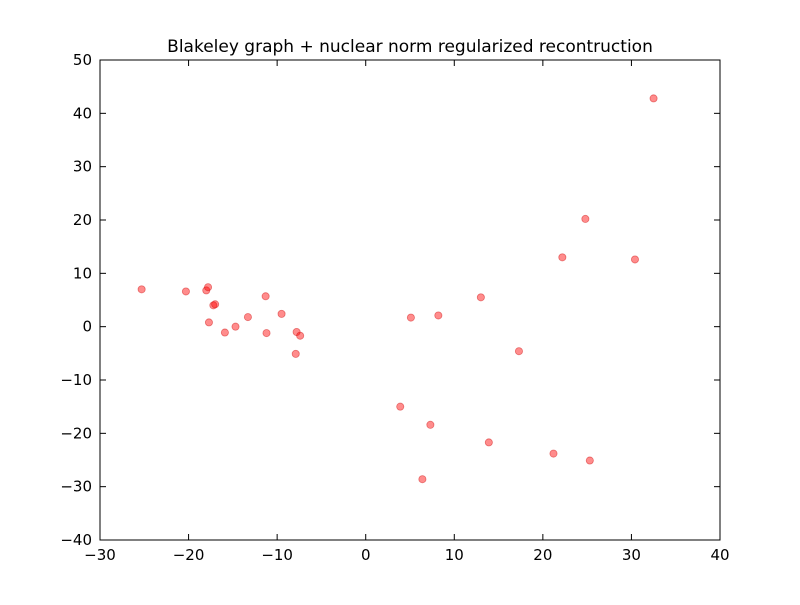  I want to click on x-tick-label: 10, so click(454, 555).